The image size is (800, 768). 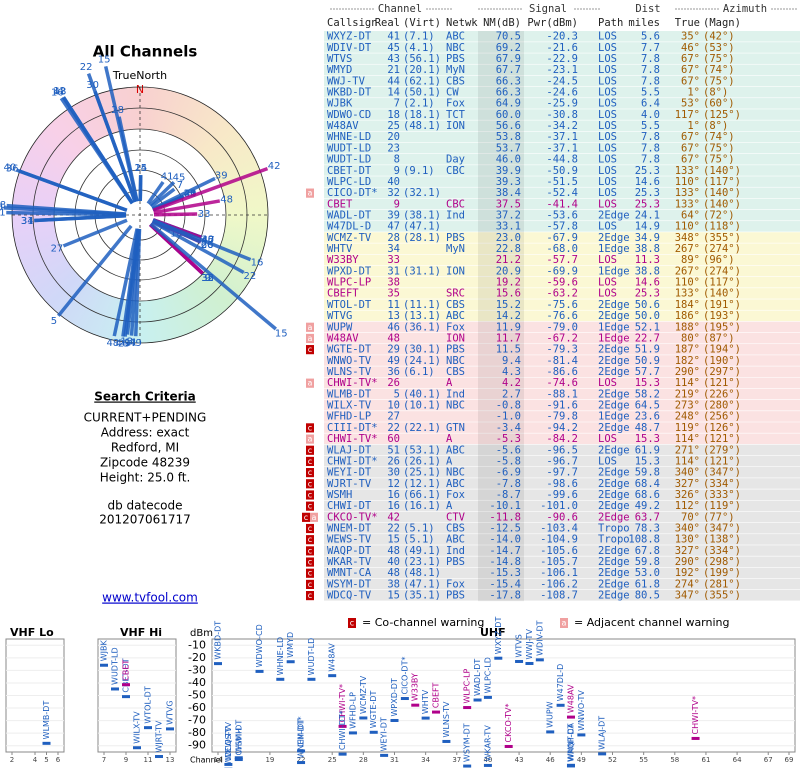 I want to click on cell: -51.5, so click(x=562, y=182).